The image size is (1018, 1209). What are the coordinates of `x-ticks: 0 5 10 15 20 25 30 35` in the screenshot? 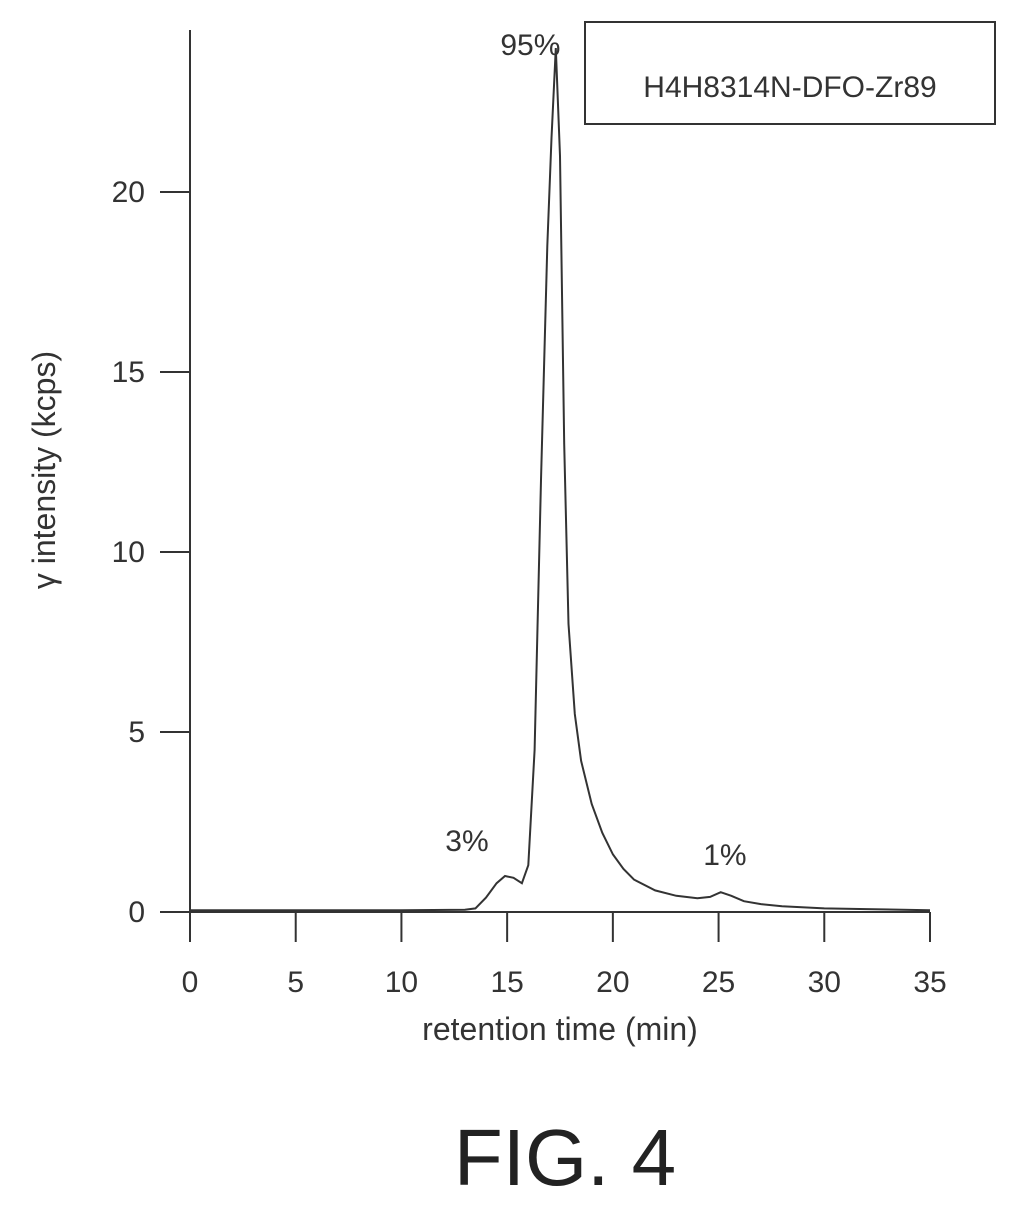 It's located at (564, 955).